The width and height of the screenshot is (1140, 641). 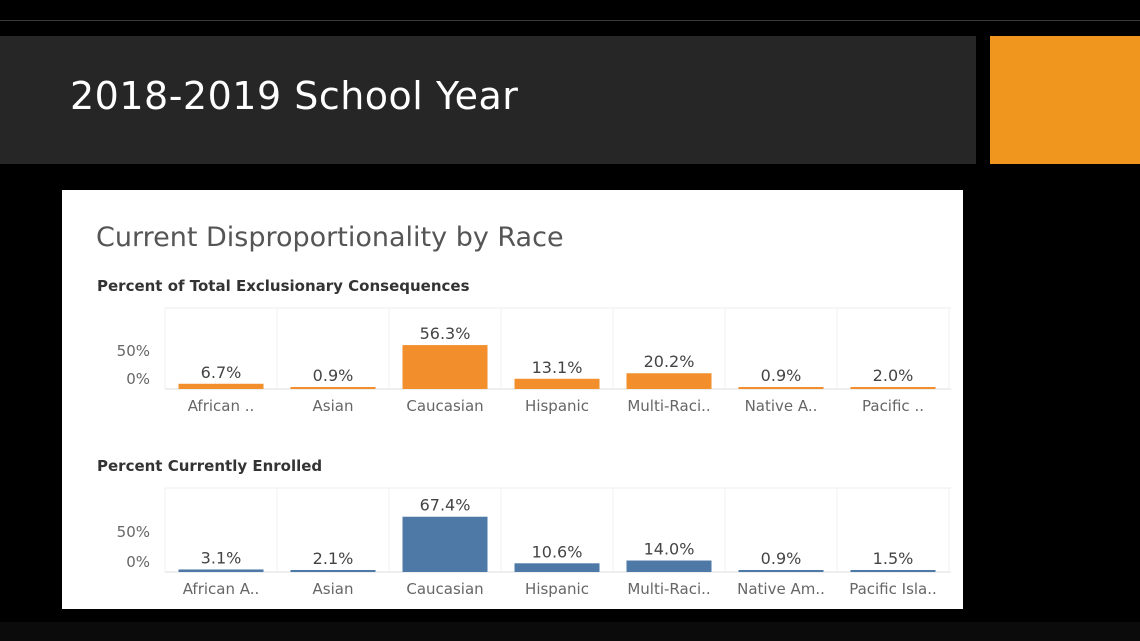 What do you see at coordinates (669, 549) in the screenshot?
I see `data-label: 14.0%` at bounding box center [669, 549].